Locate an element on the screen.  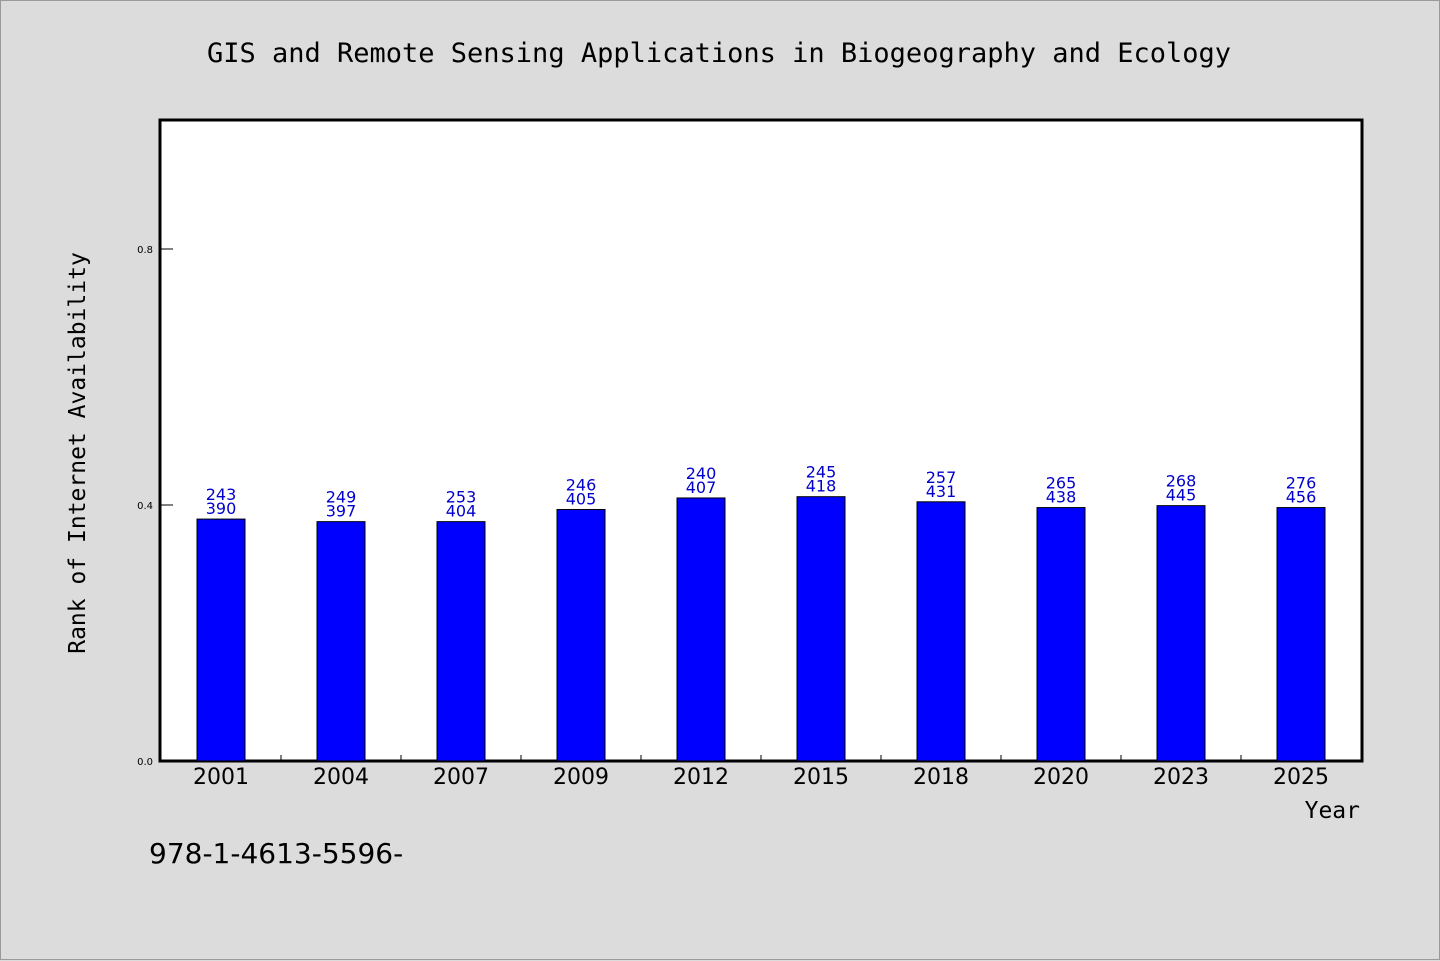
footer-code: 978-1-4613-5596- is located at coordinates (276, 853).